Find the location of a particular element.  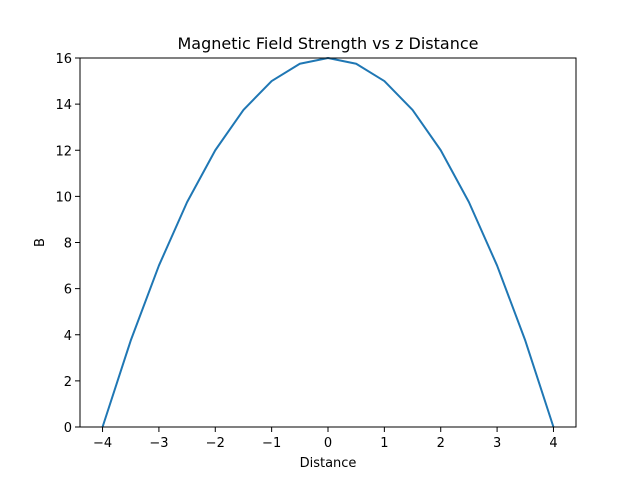

y-tick-label: 4 is located at coordinates (68, 336).